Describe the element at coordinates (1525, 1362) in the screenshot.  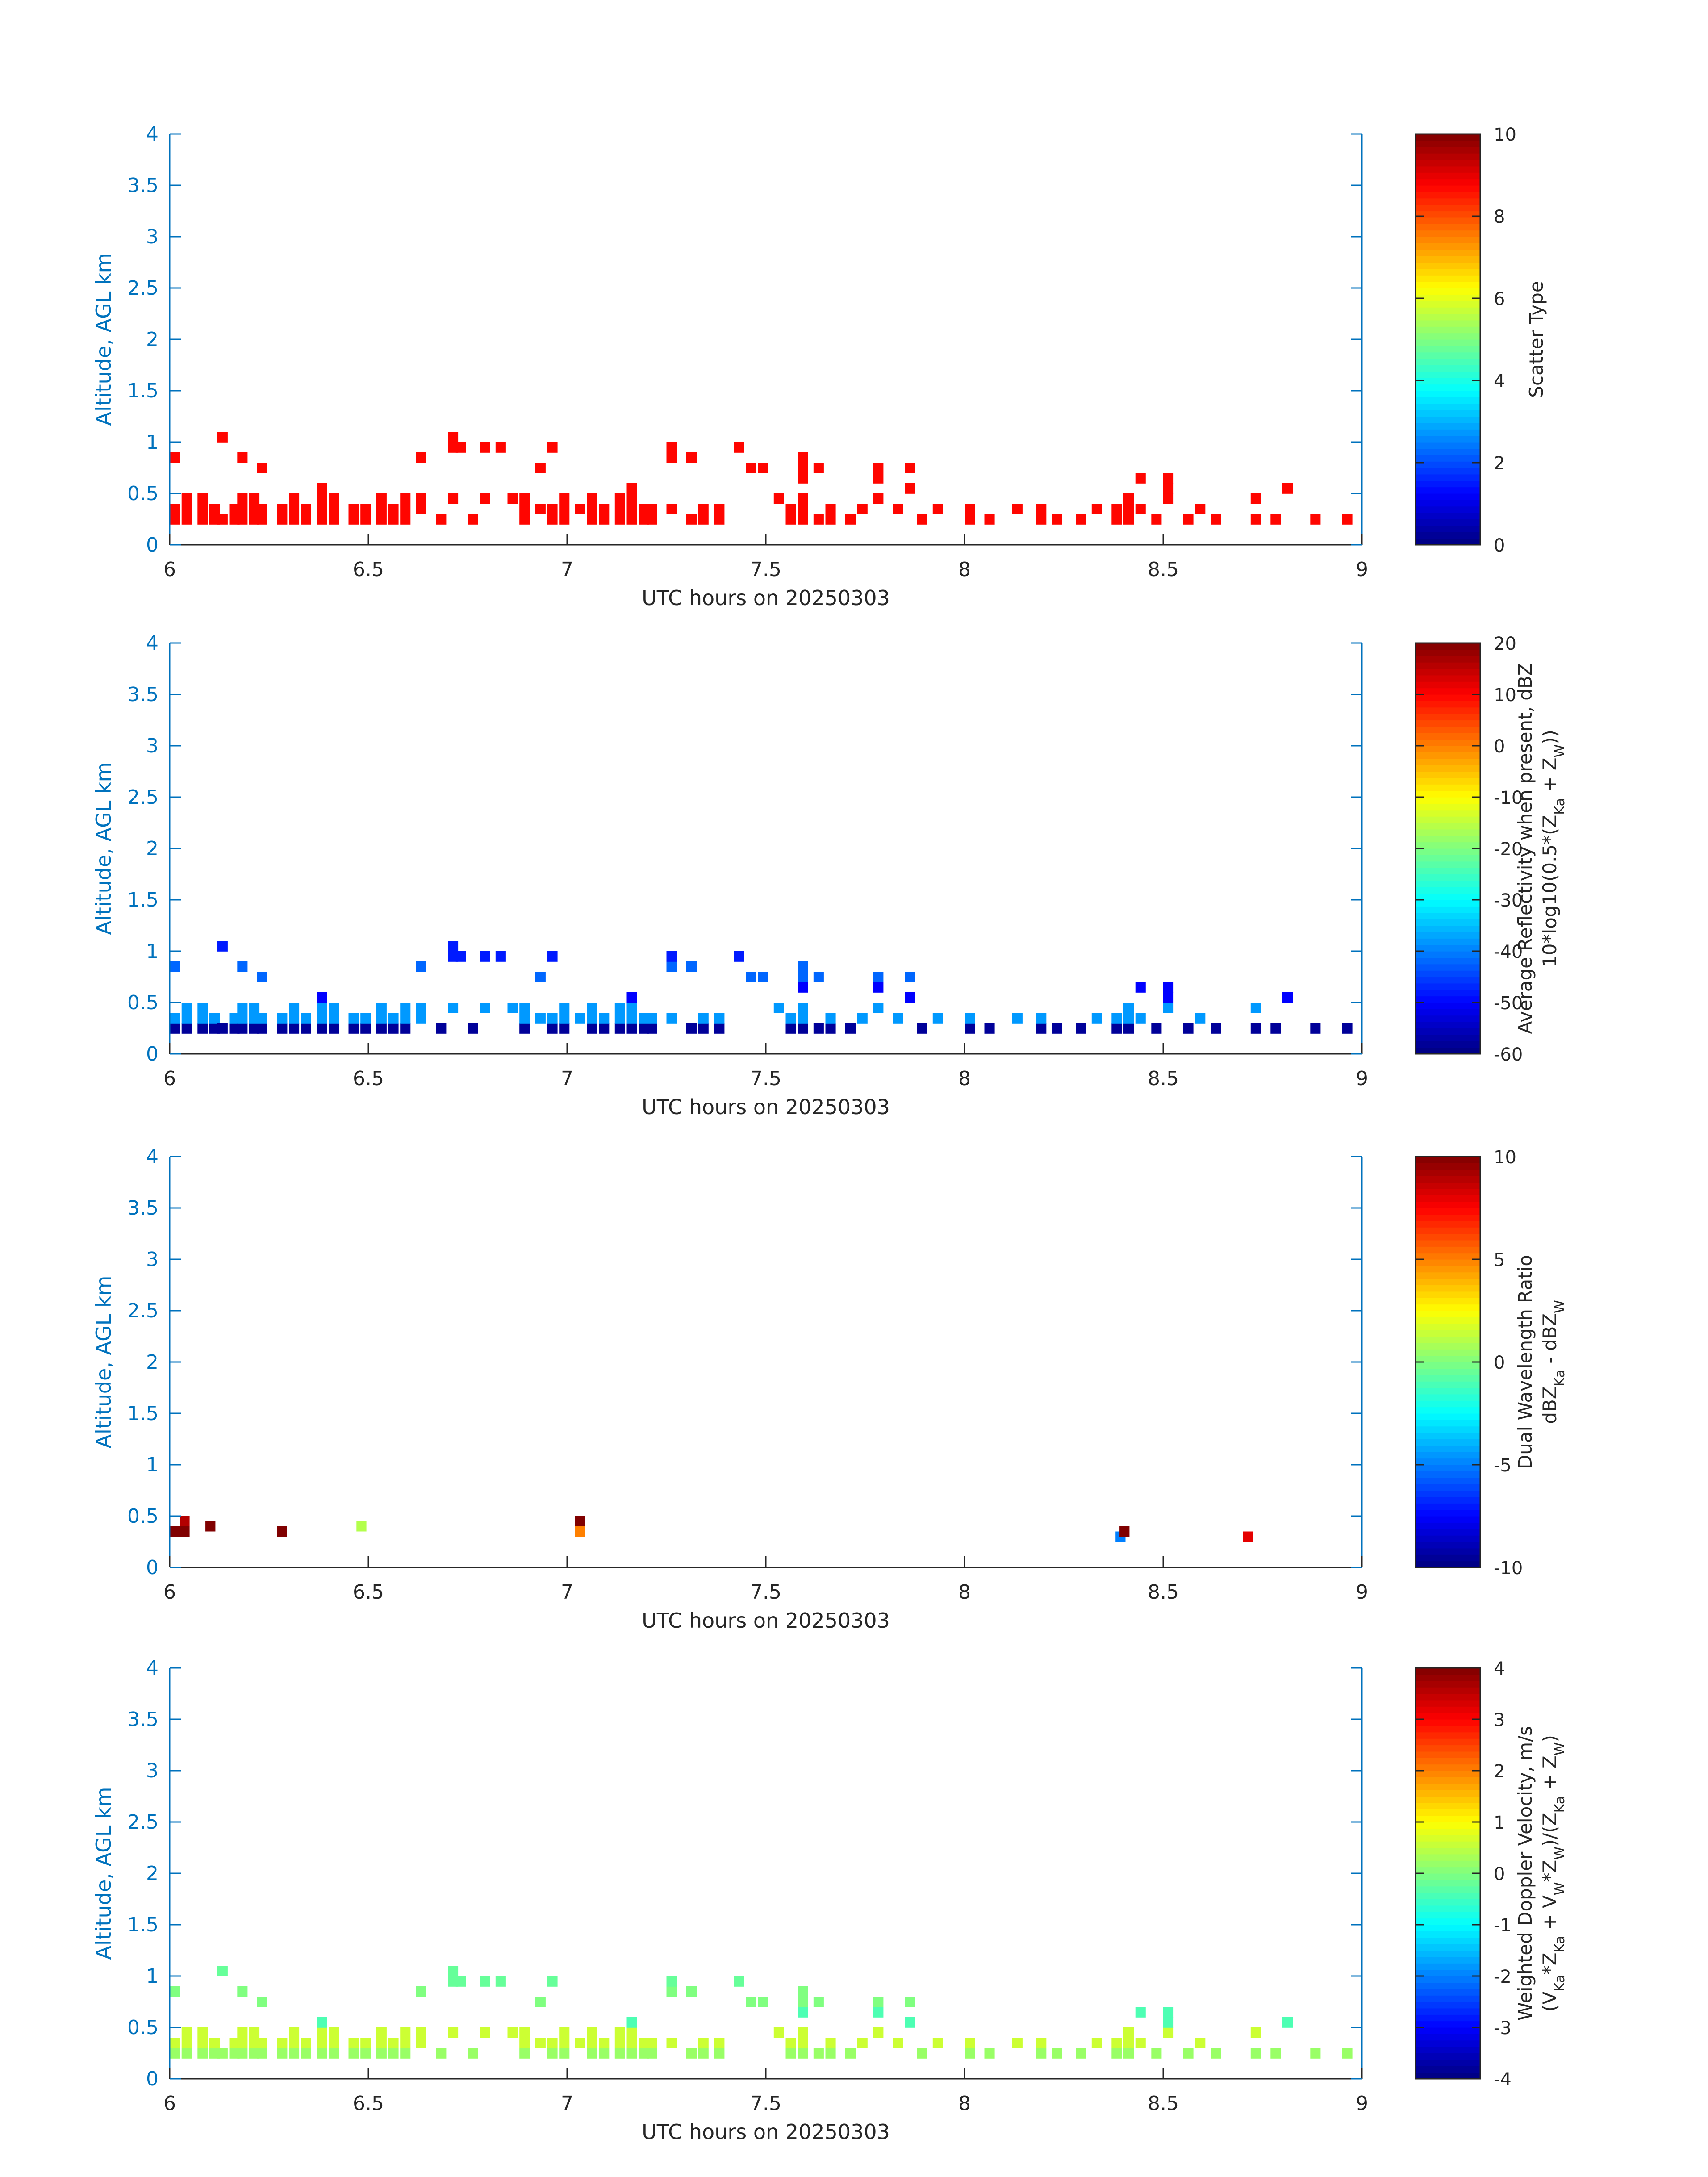
I see `colorbar-label: Dual Wavelength Ratio` at that location.